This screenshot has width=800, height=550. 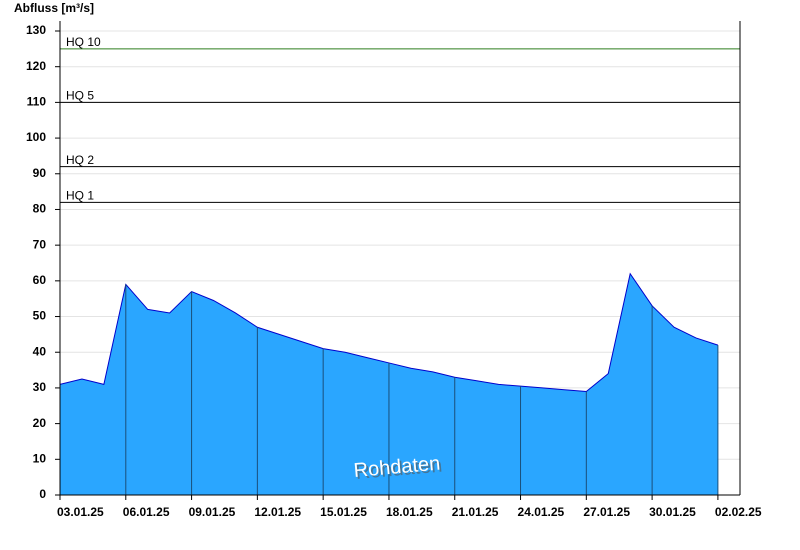 I want to click on y-tick-label: 70, so click(x=40, y=244).